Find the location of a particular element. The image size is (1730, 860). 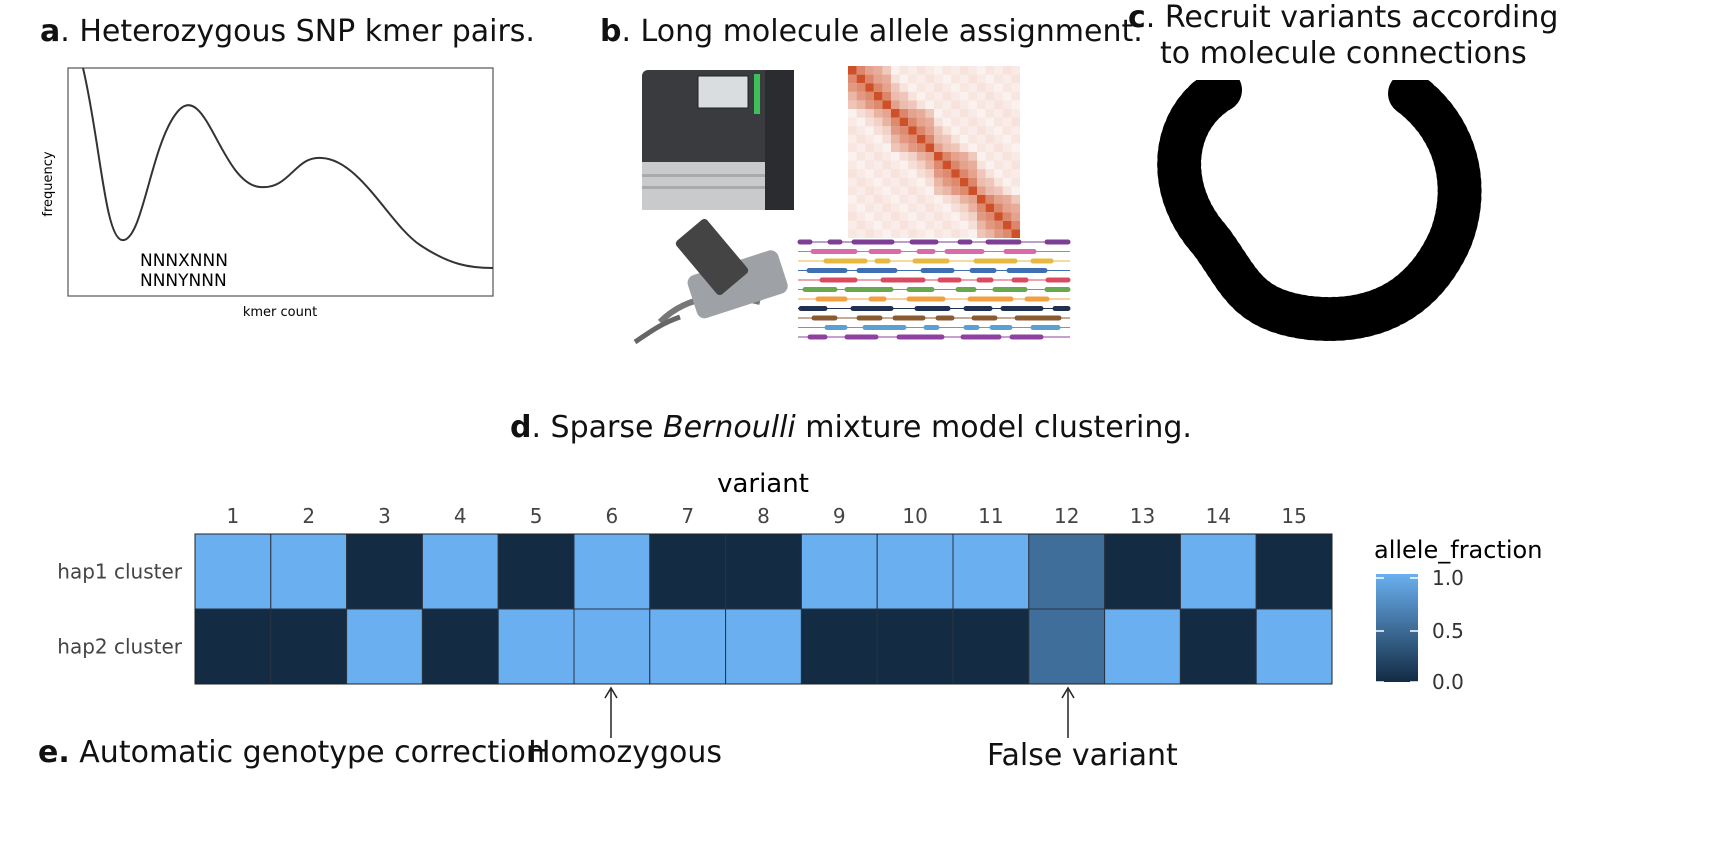

heatmap-x-tick-label: 8 is located at coordinates (763, 516).